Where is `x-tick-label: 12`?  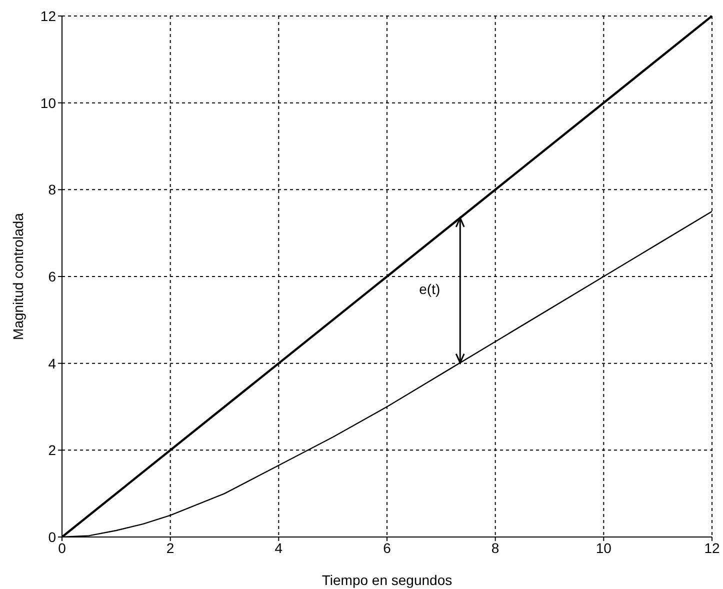 x-tick-label: 12 is located at coordinates (712, 548).